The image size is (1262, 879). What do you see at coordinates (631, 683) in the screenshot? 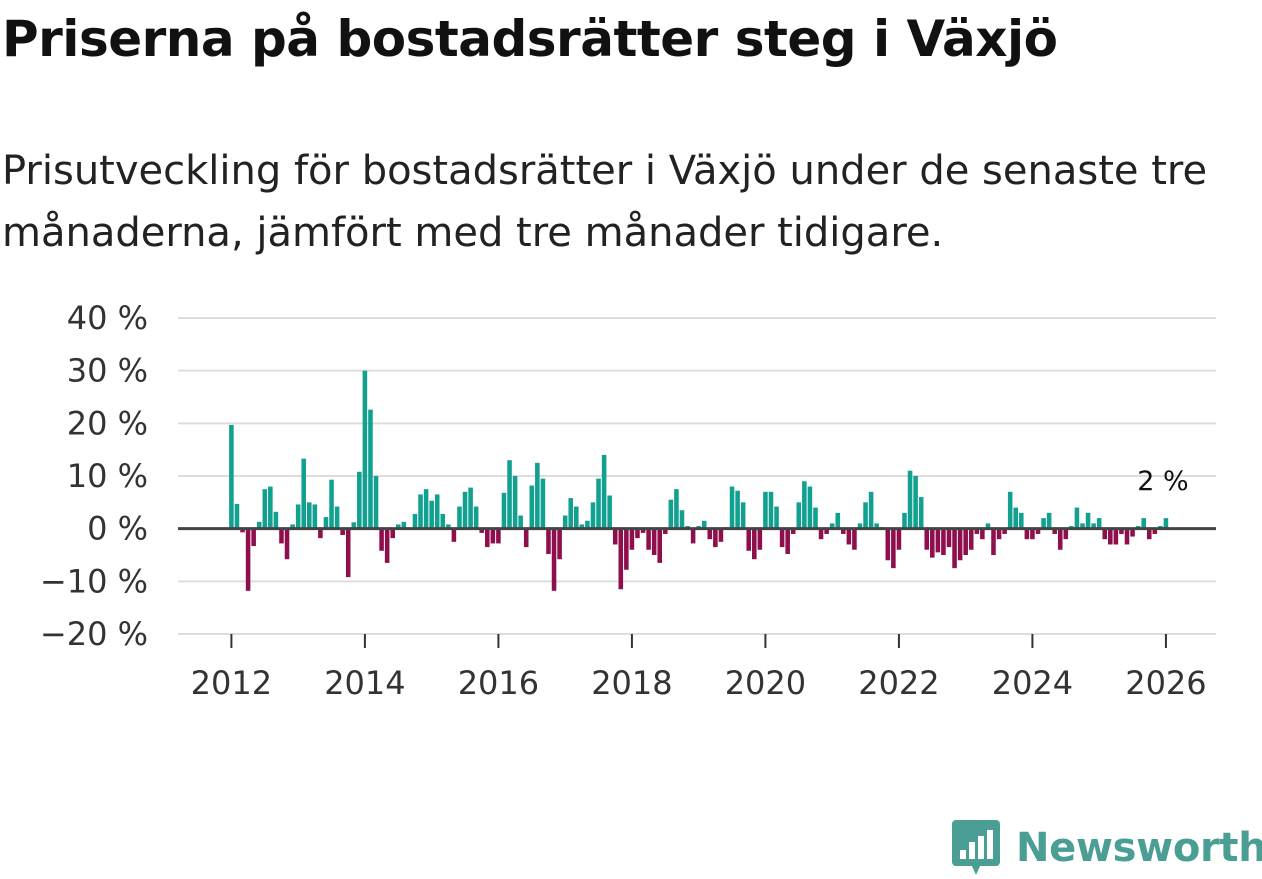
I see `x-tick-label: 2018` at bounding box center [631, 683].